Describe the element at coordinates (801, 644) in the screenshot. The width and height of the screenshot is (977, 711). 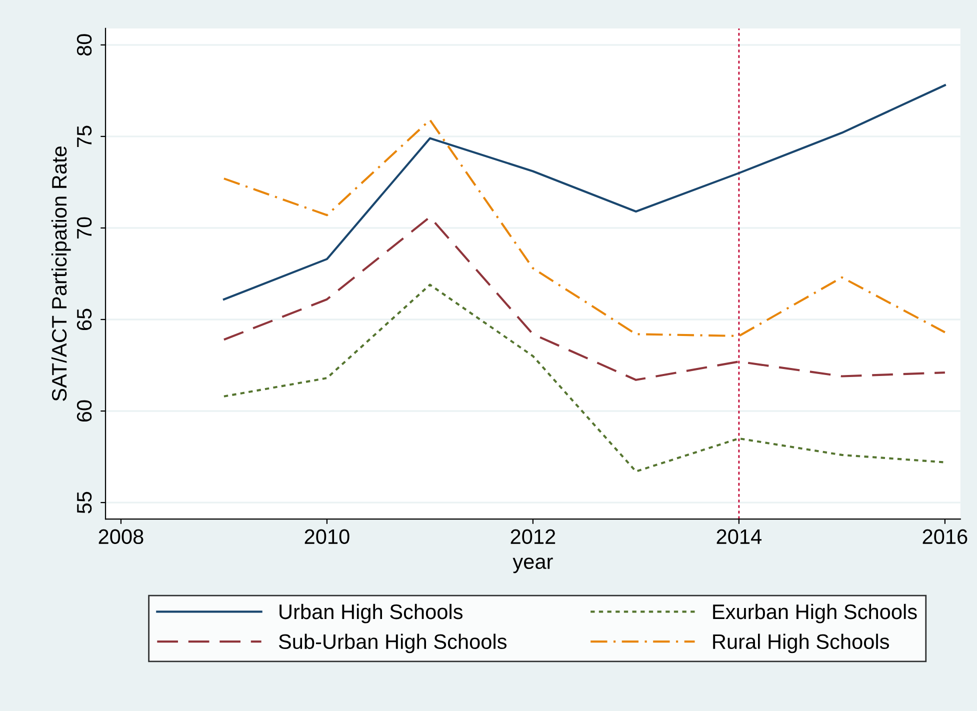
I see `legend-label: Rural High Schools` at that location.